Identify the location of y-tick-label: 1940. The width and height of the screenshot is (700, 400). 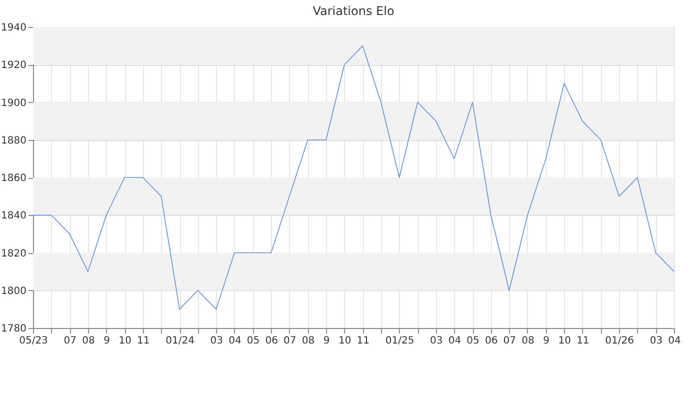
(13, 28).